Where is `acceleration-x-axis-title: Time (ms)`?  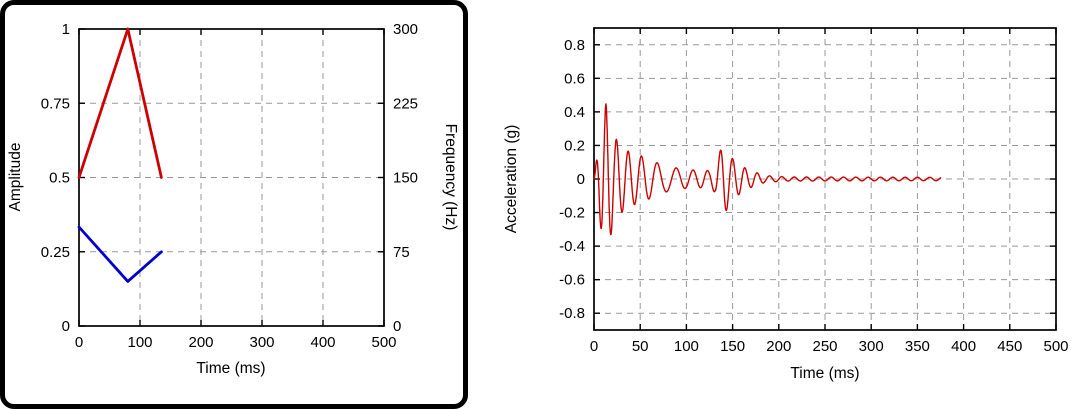 acceleration-x-axis-title: Time (ms) is located at coordinates (824, 373).